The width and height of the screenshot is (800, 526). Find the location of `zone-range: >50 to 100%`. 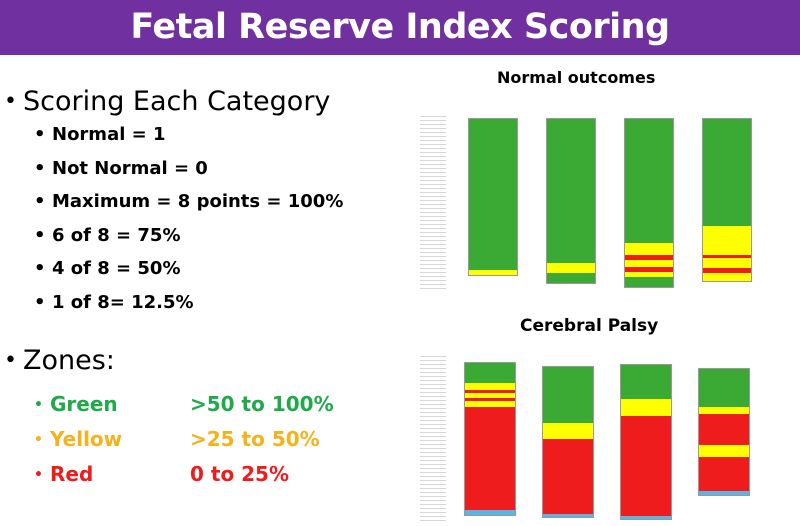

zone-range: >50 to 100% is located at coordinates (262, 404).